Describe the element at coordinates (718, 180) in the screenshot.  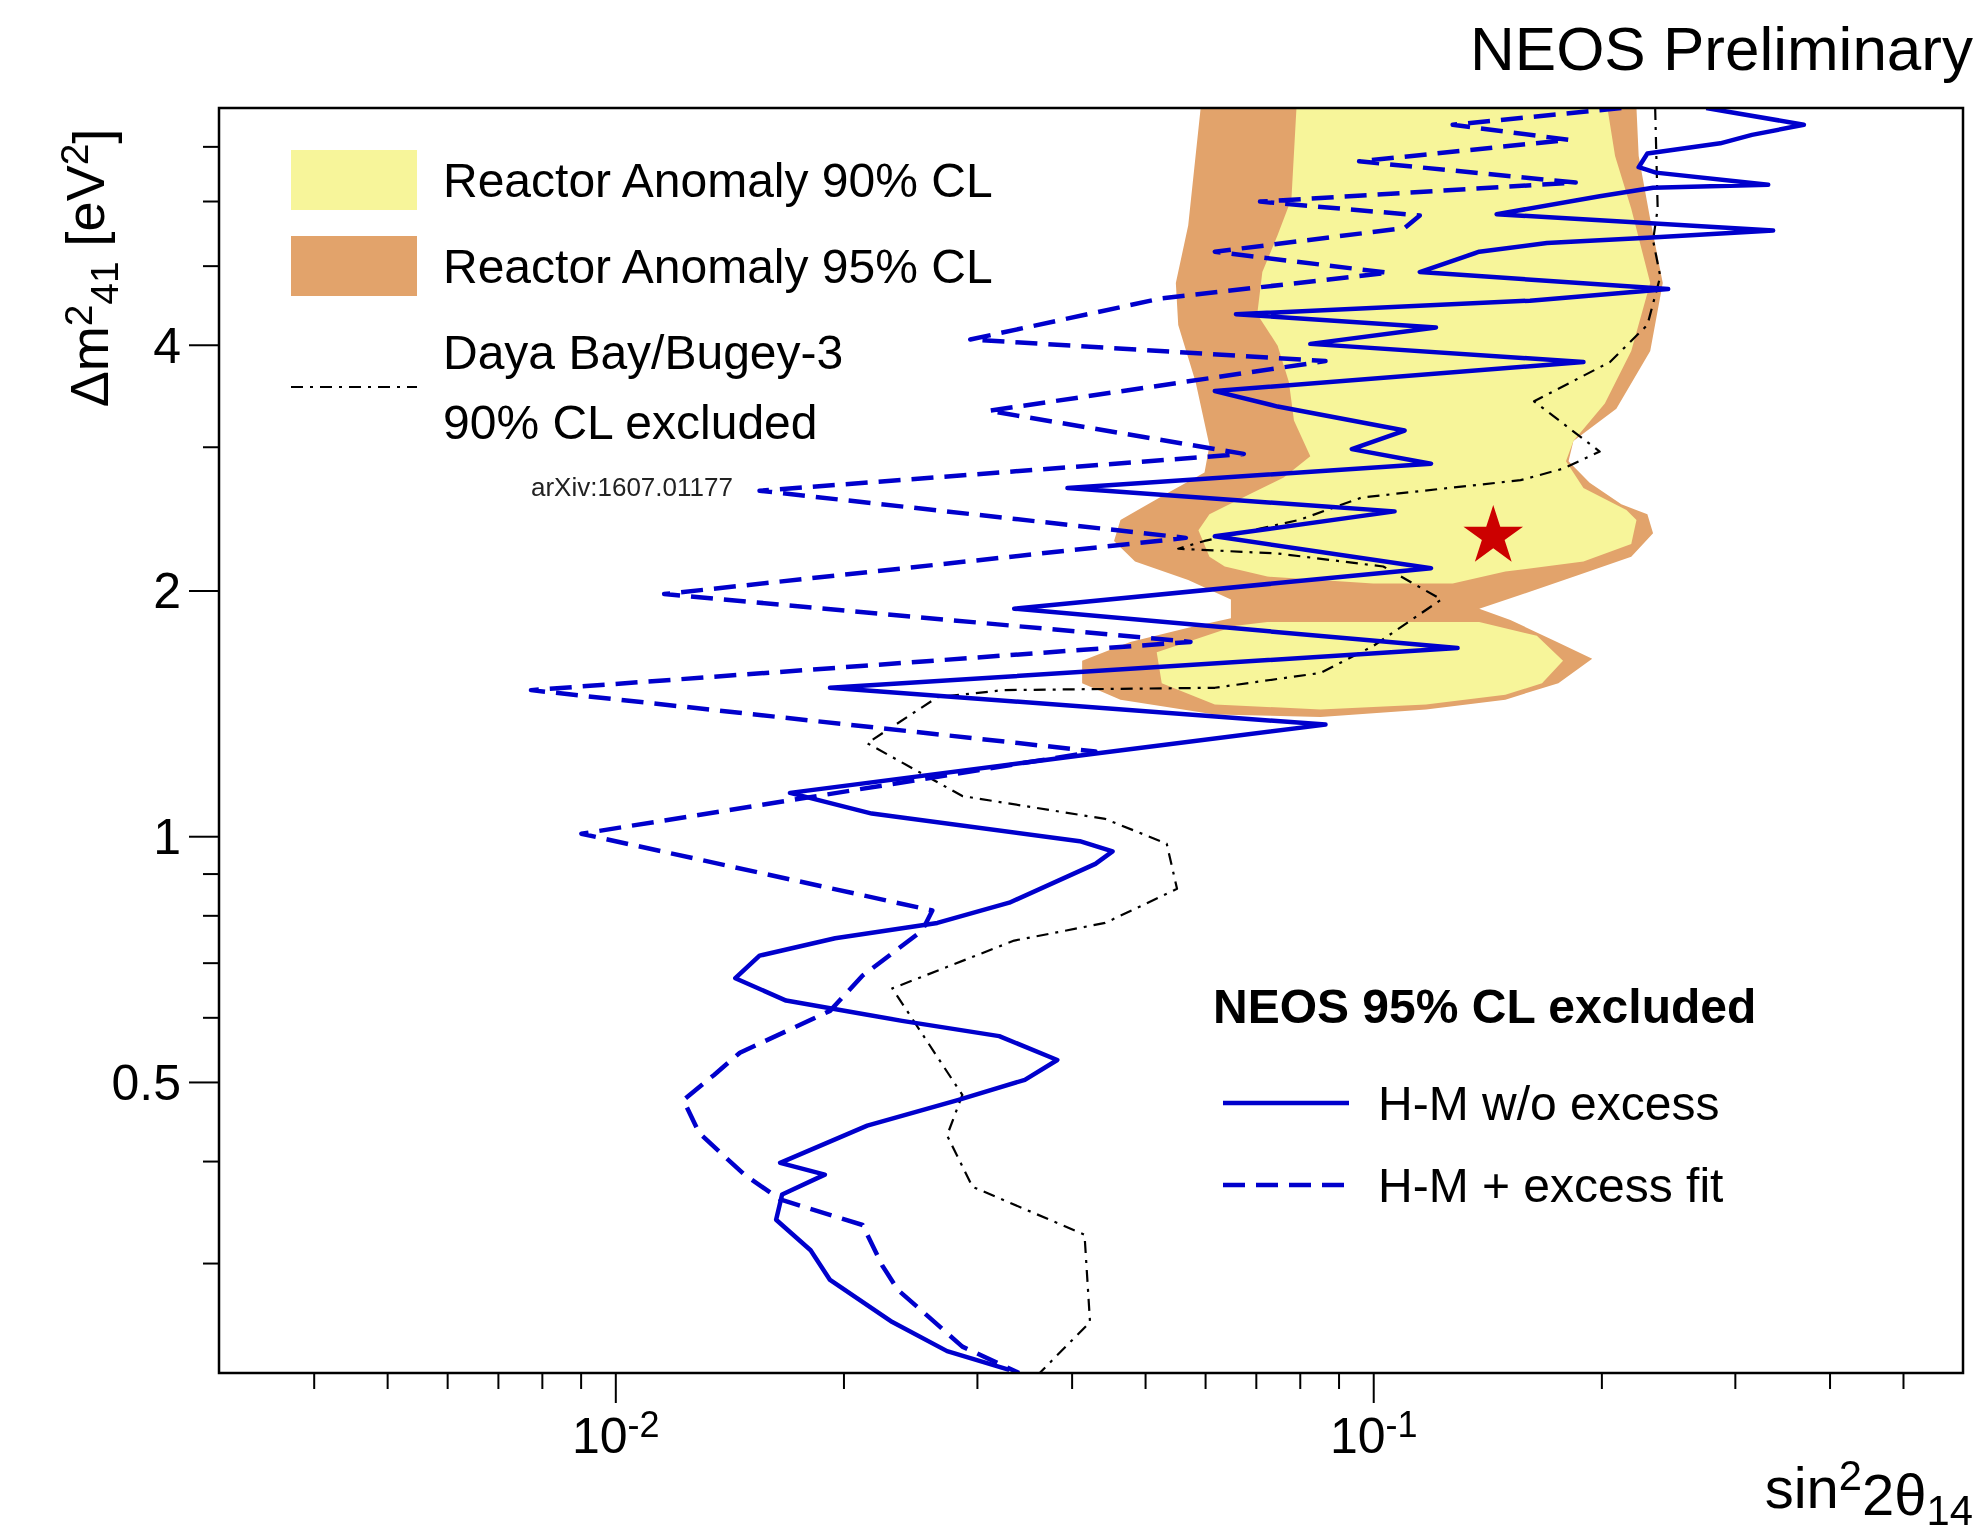
I see `legend-label: Reactor Anomaly 90% CL` at that location.